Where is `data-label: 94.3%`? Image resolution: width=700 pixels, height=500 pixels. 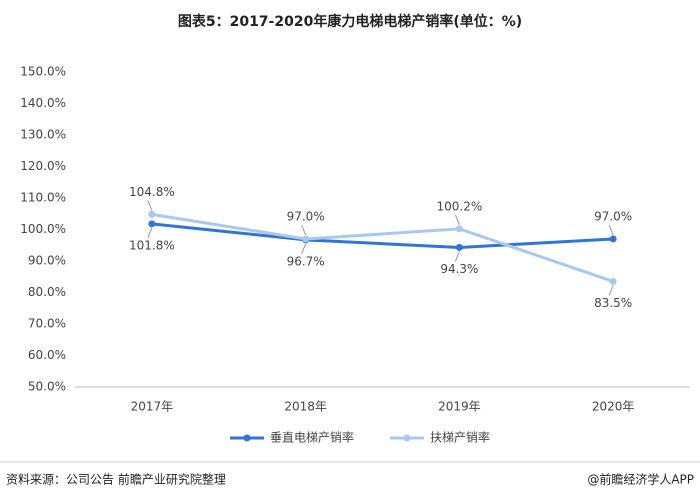 data-label: 94.3% is located at coordinates (459, 269).